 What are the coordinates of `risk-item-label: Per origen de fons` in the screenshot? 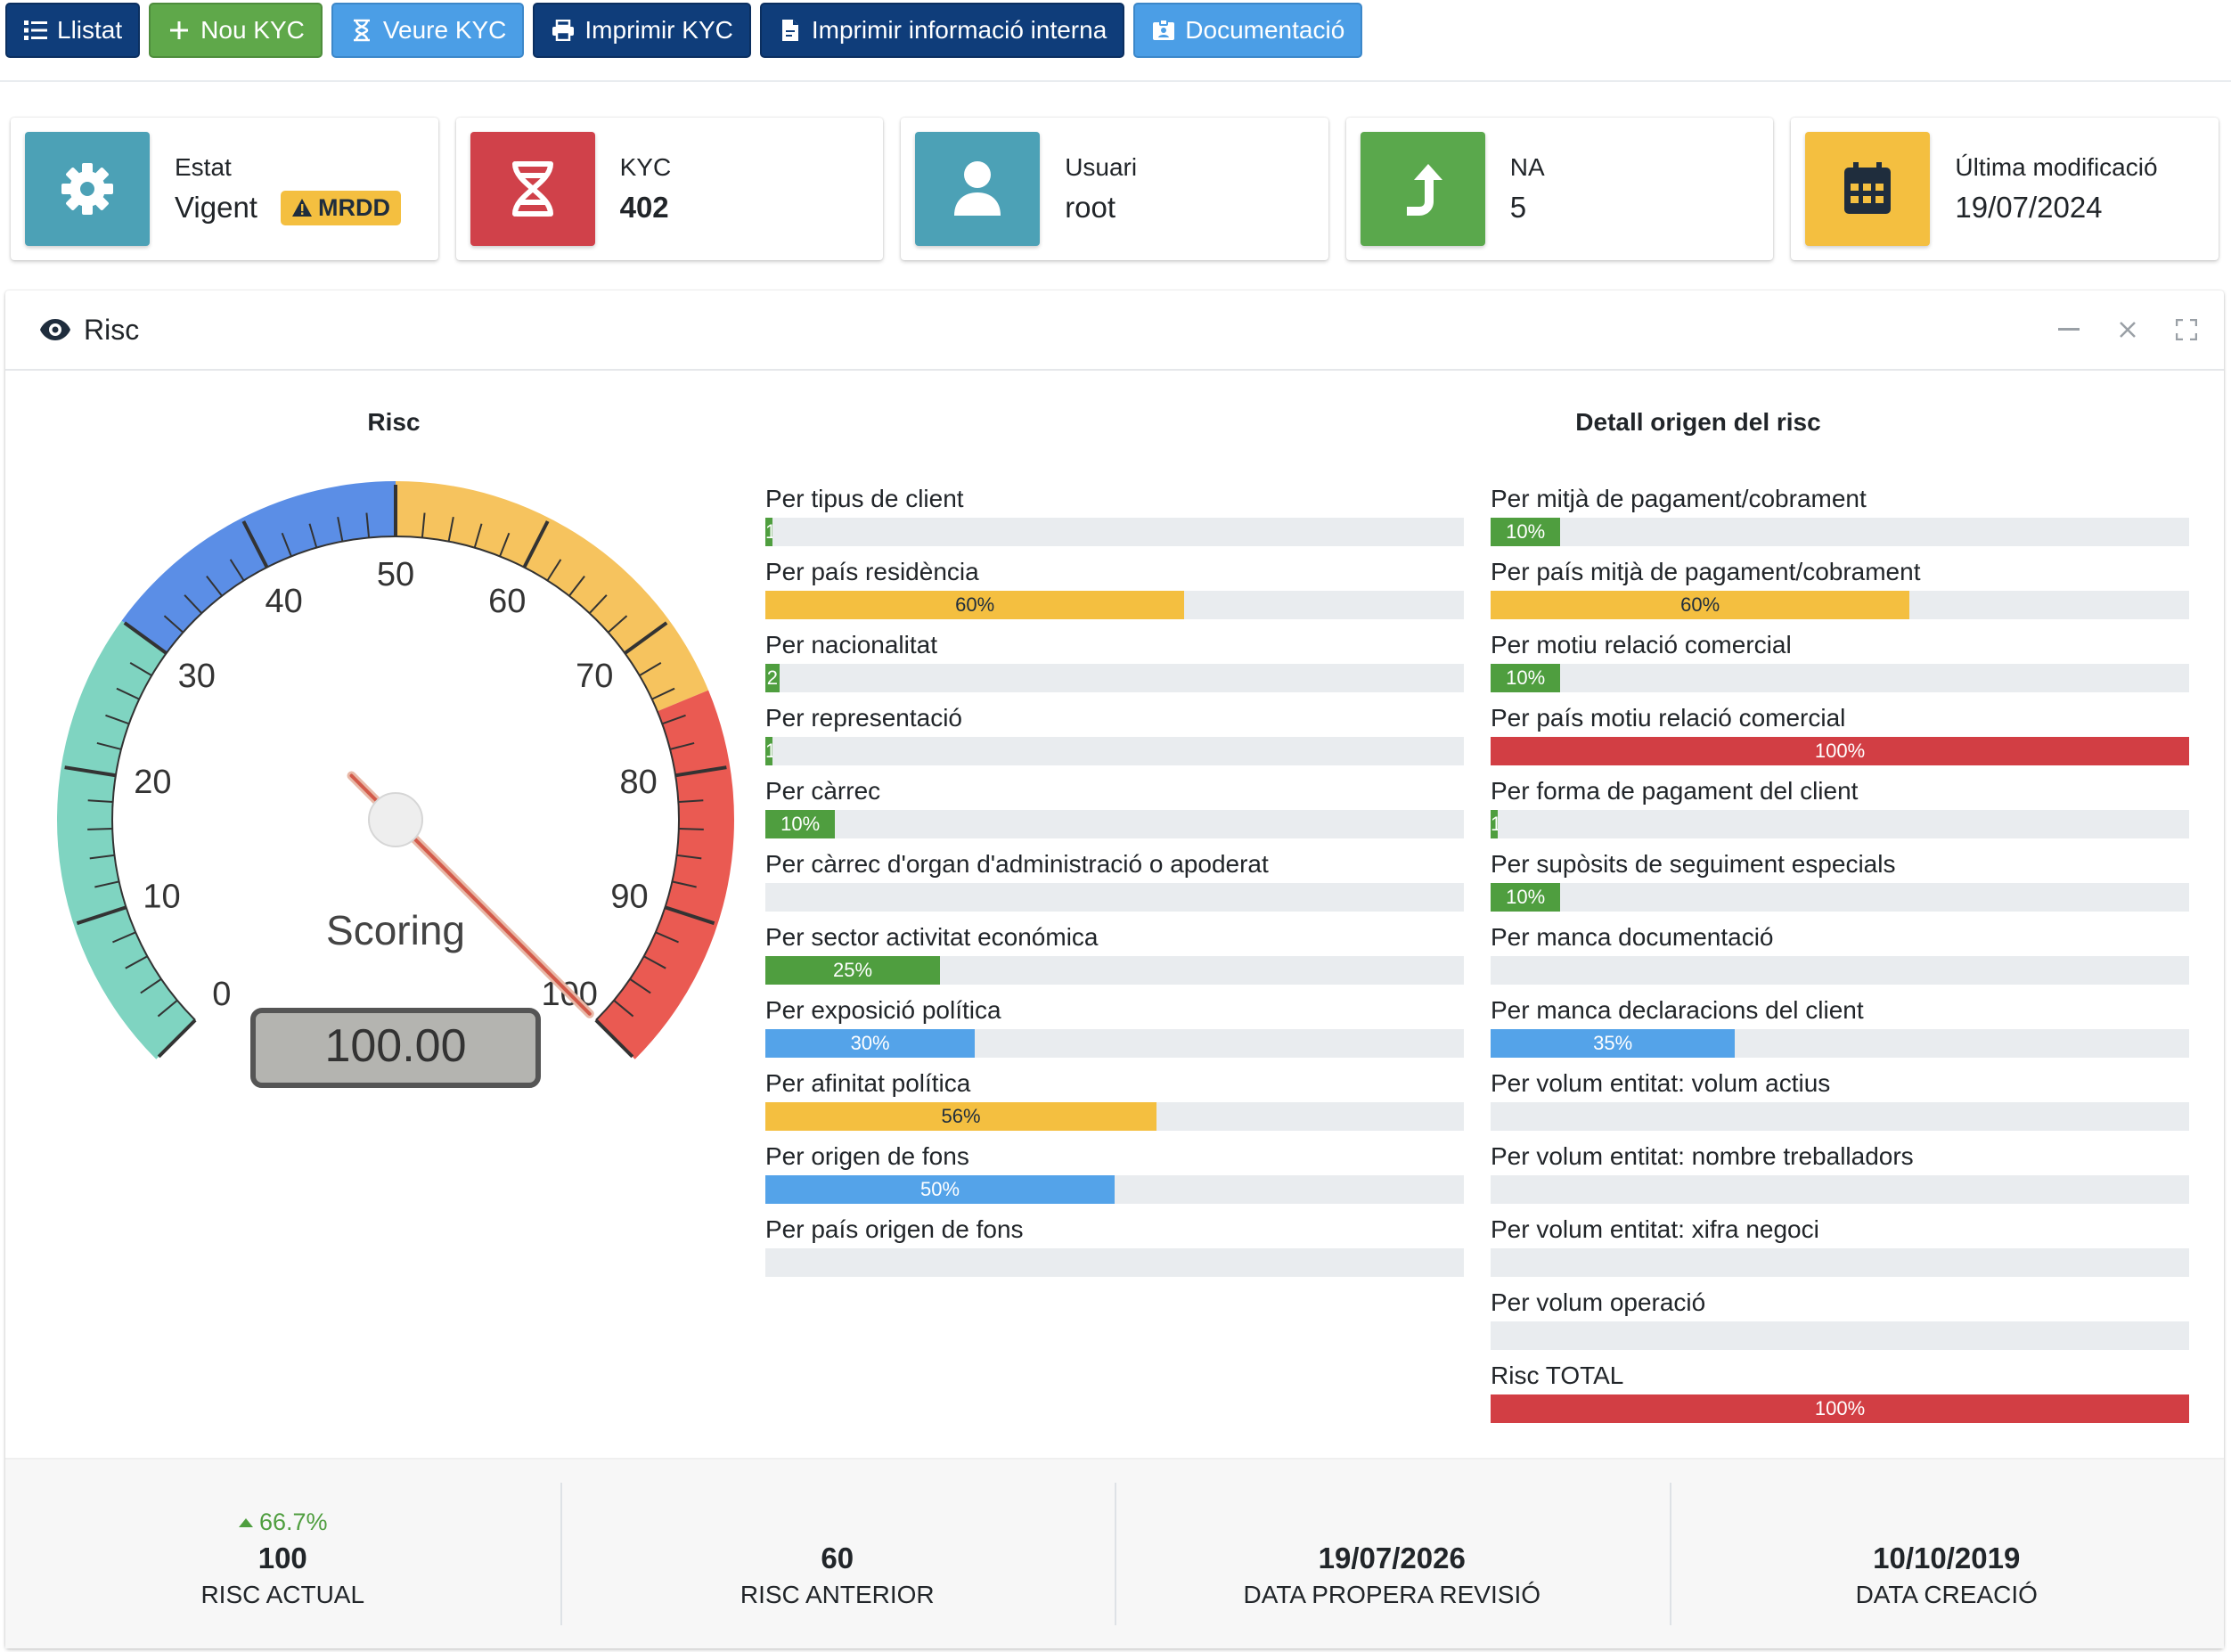 It's located at (867, 1156).